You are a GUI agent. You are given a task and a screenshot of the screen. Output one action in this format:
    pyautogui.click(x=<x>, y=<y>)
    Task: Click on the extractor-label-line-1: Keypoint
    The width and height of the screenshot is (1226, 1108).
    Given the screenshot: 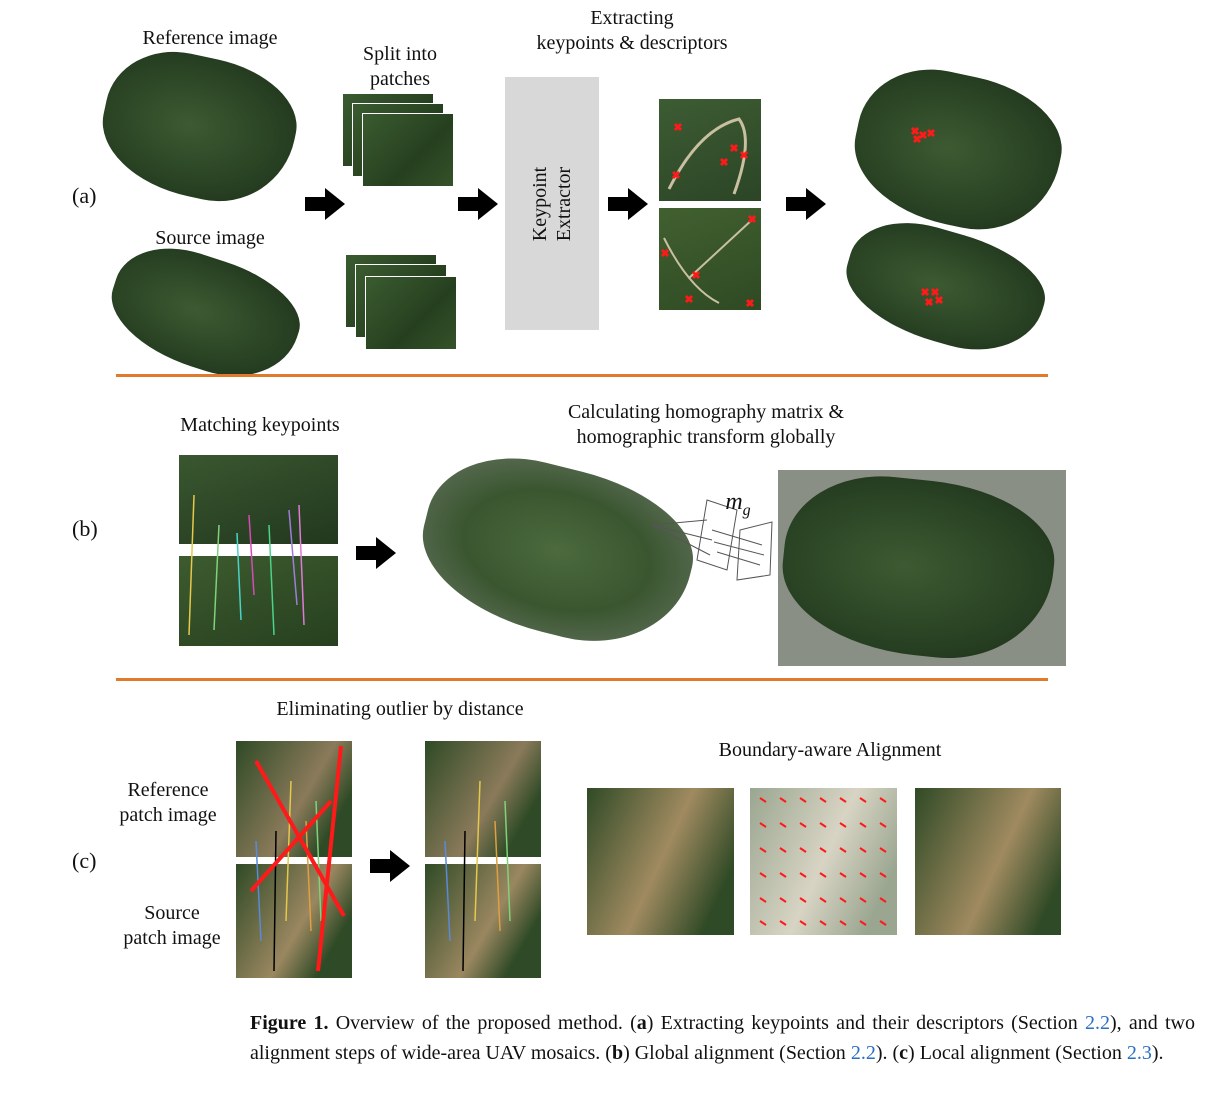 What is the action you would take?
    pyautogui.click(x=540, y=203)
    